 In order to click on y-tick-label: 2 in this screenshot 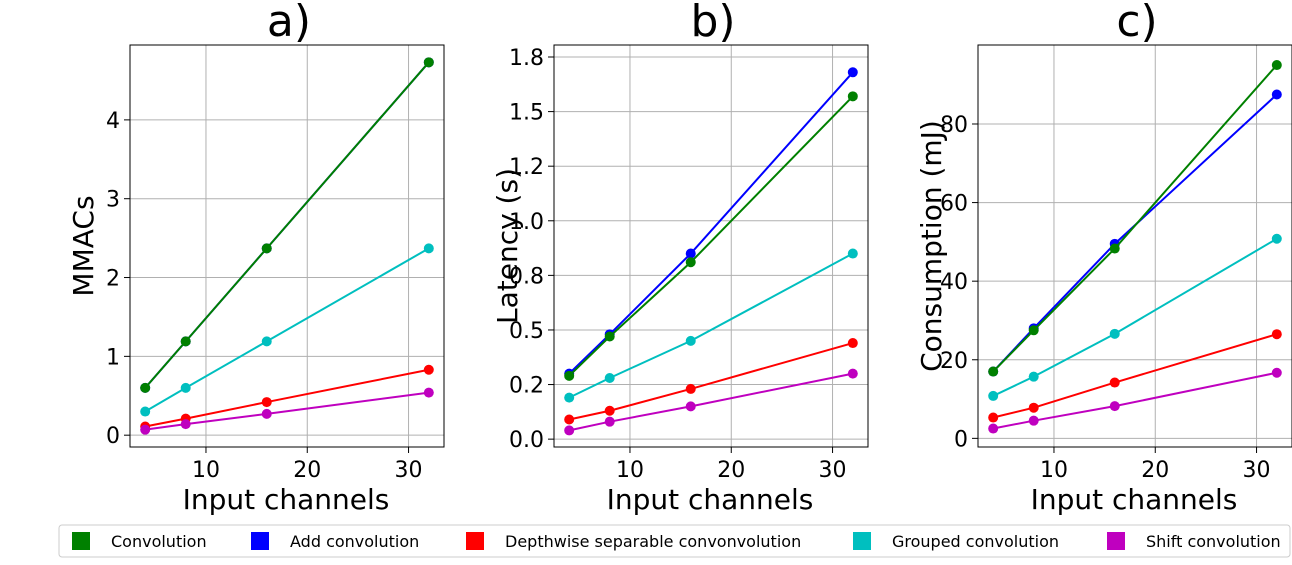, I will do `click(113, 279)`.